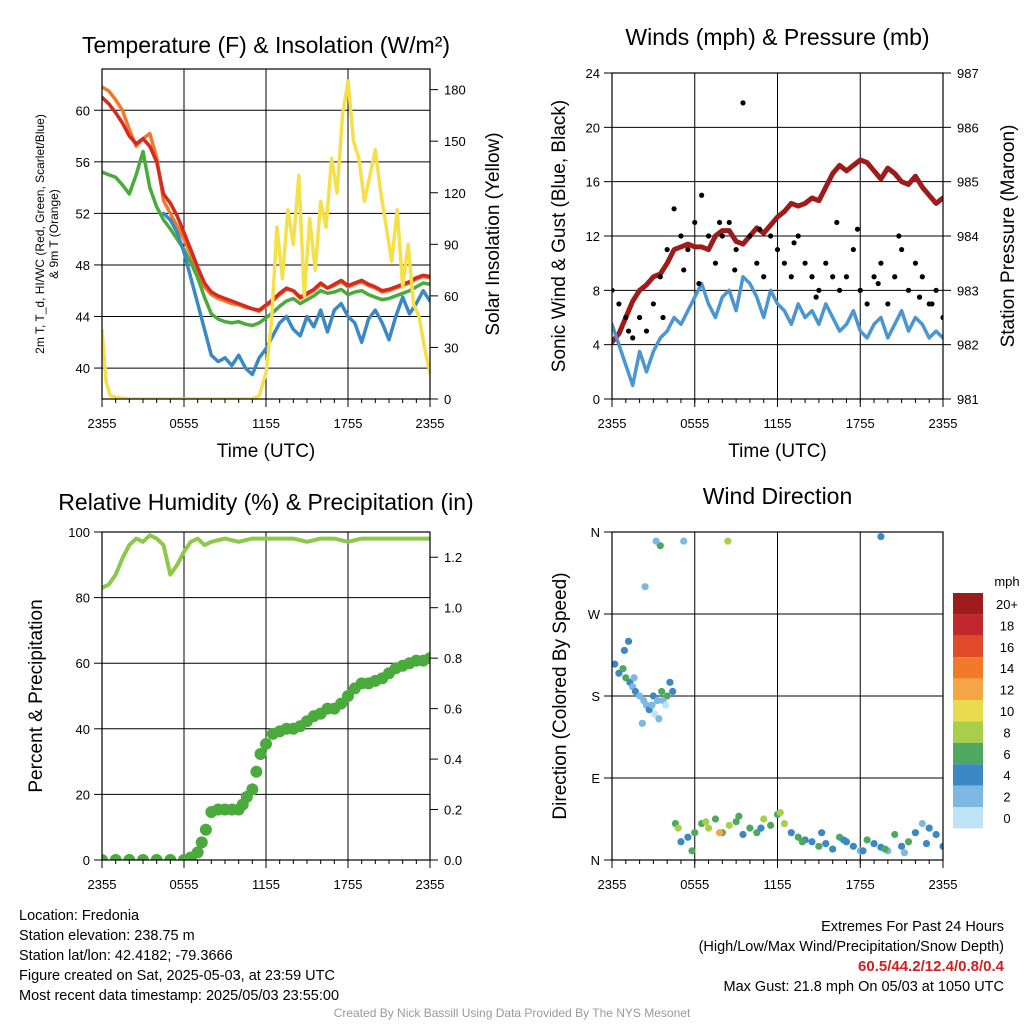 This screenshot has width=1024, height=1024. Describe the element at coordinates (266, 45) in the screenshot. I see `chart-title: Temperature (F) & Insolation (W/m²)` at that location.